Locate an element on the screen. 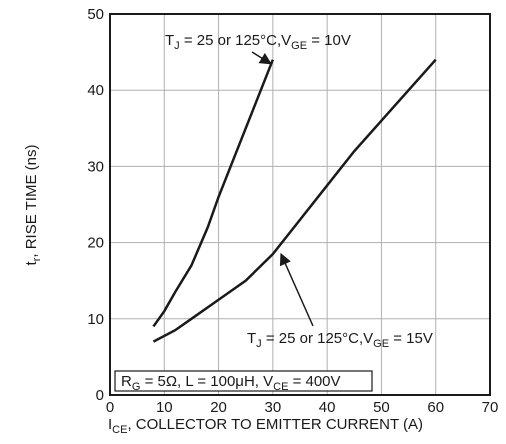 Image resolution: width=506 pixels, height=444 pixels. text-part: , RISE TIME (ns) is located at coordinates (31, 201).